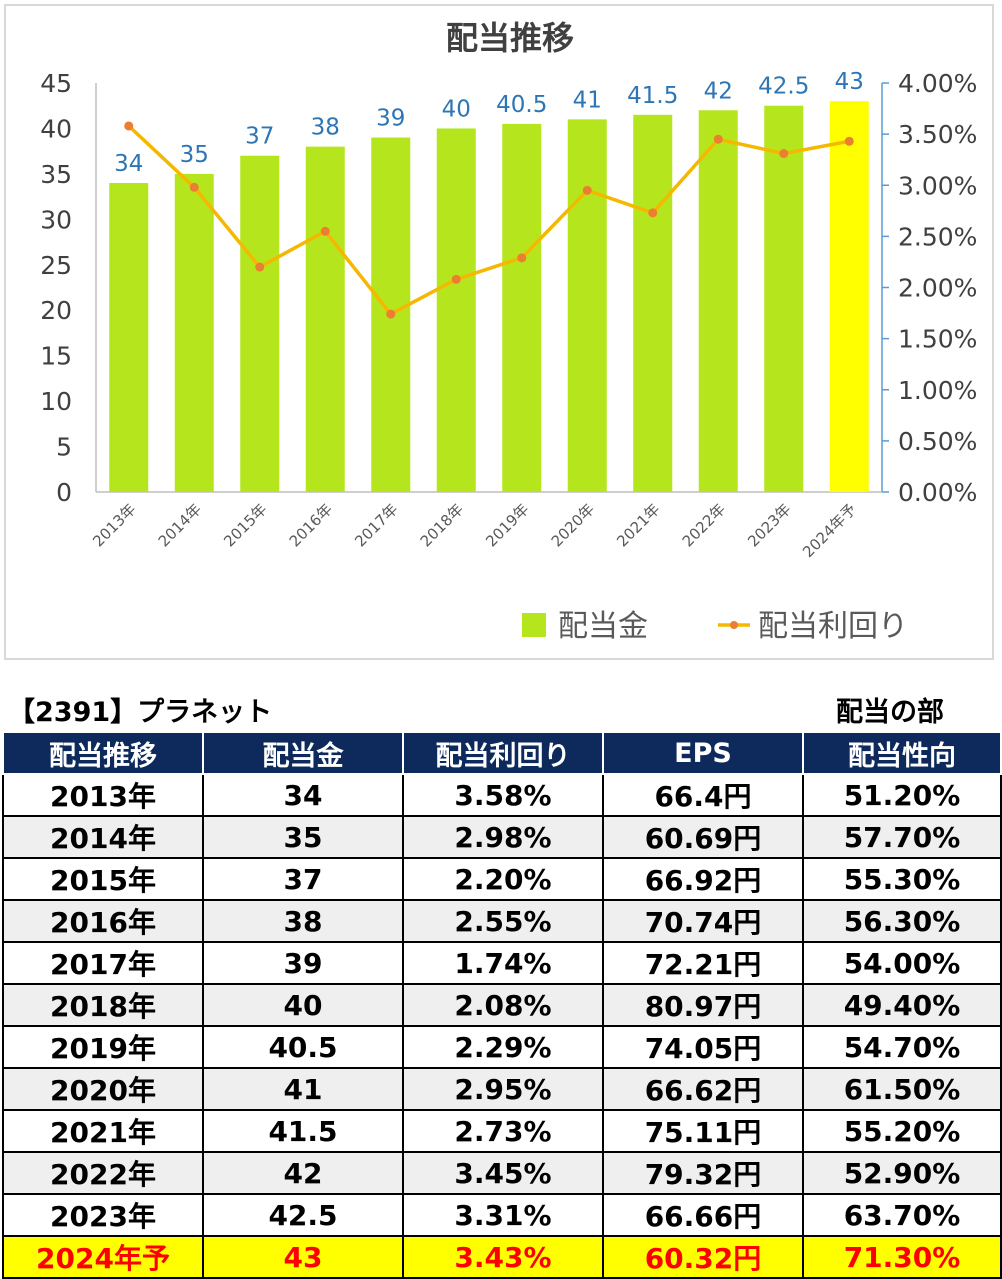  Describe the element at coordinates (56, 174) in the screenshot. I see `y-tick-label: 35` at that location.